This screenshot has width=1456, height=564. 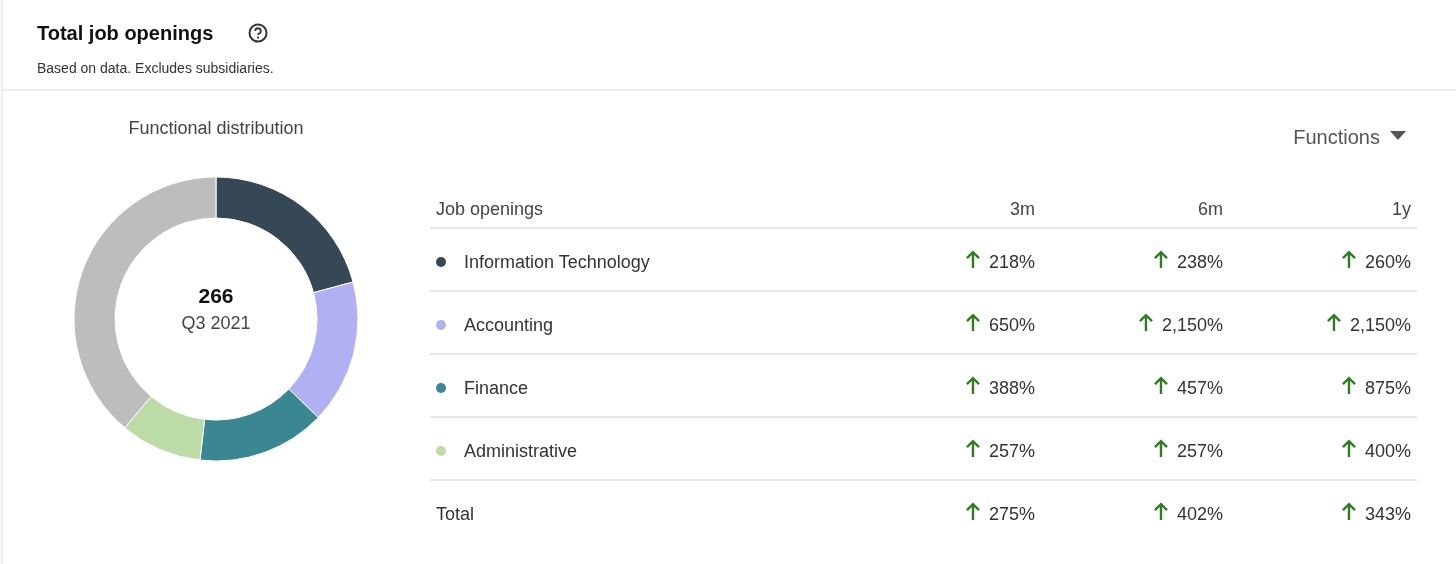 I want to click on category-label: Total, so click(x=455, y=514).